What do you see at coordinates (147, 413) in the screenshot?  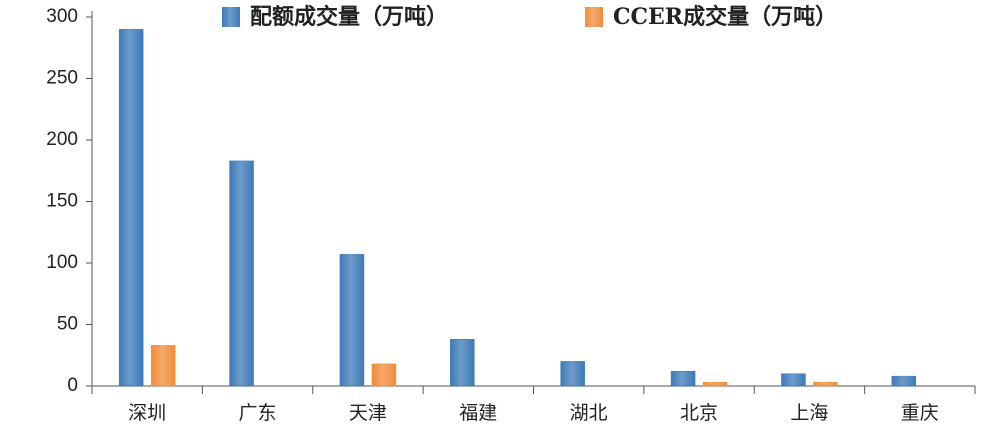 I see `x-tick-label: 深圳` at bounding box center [147, 413].